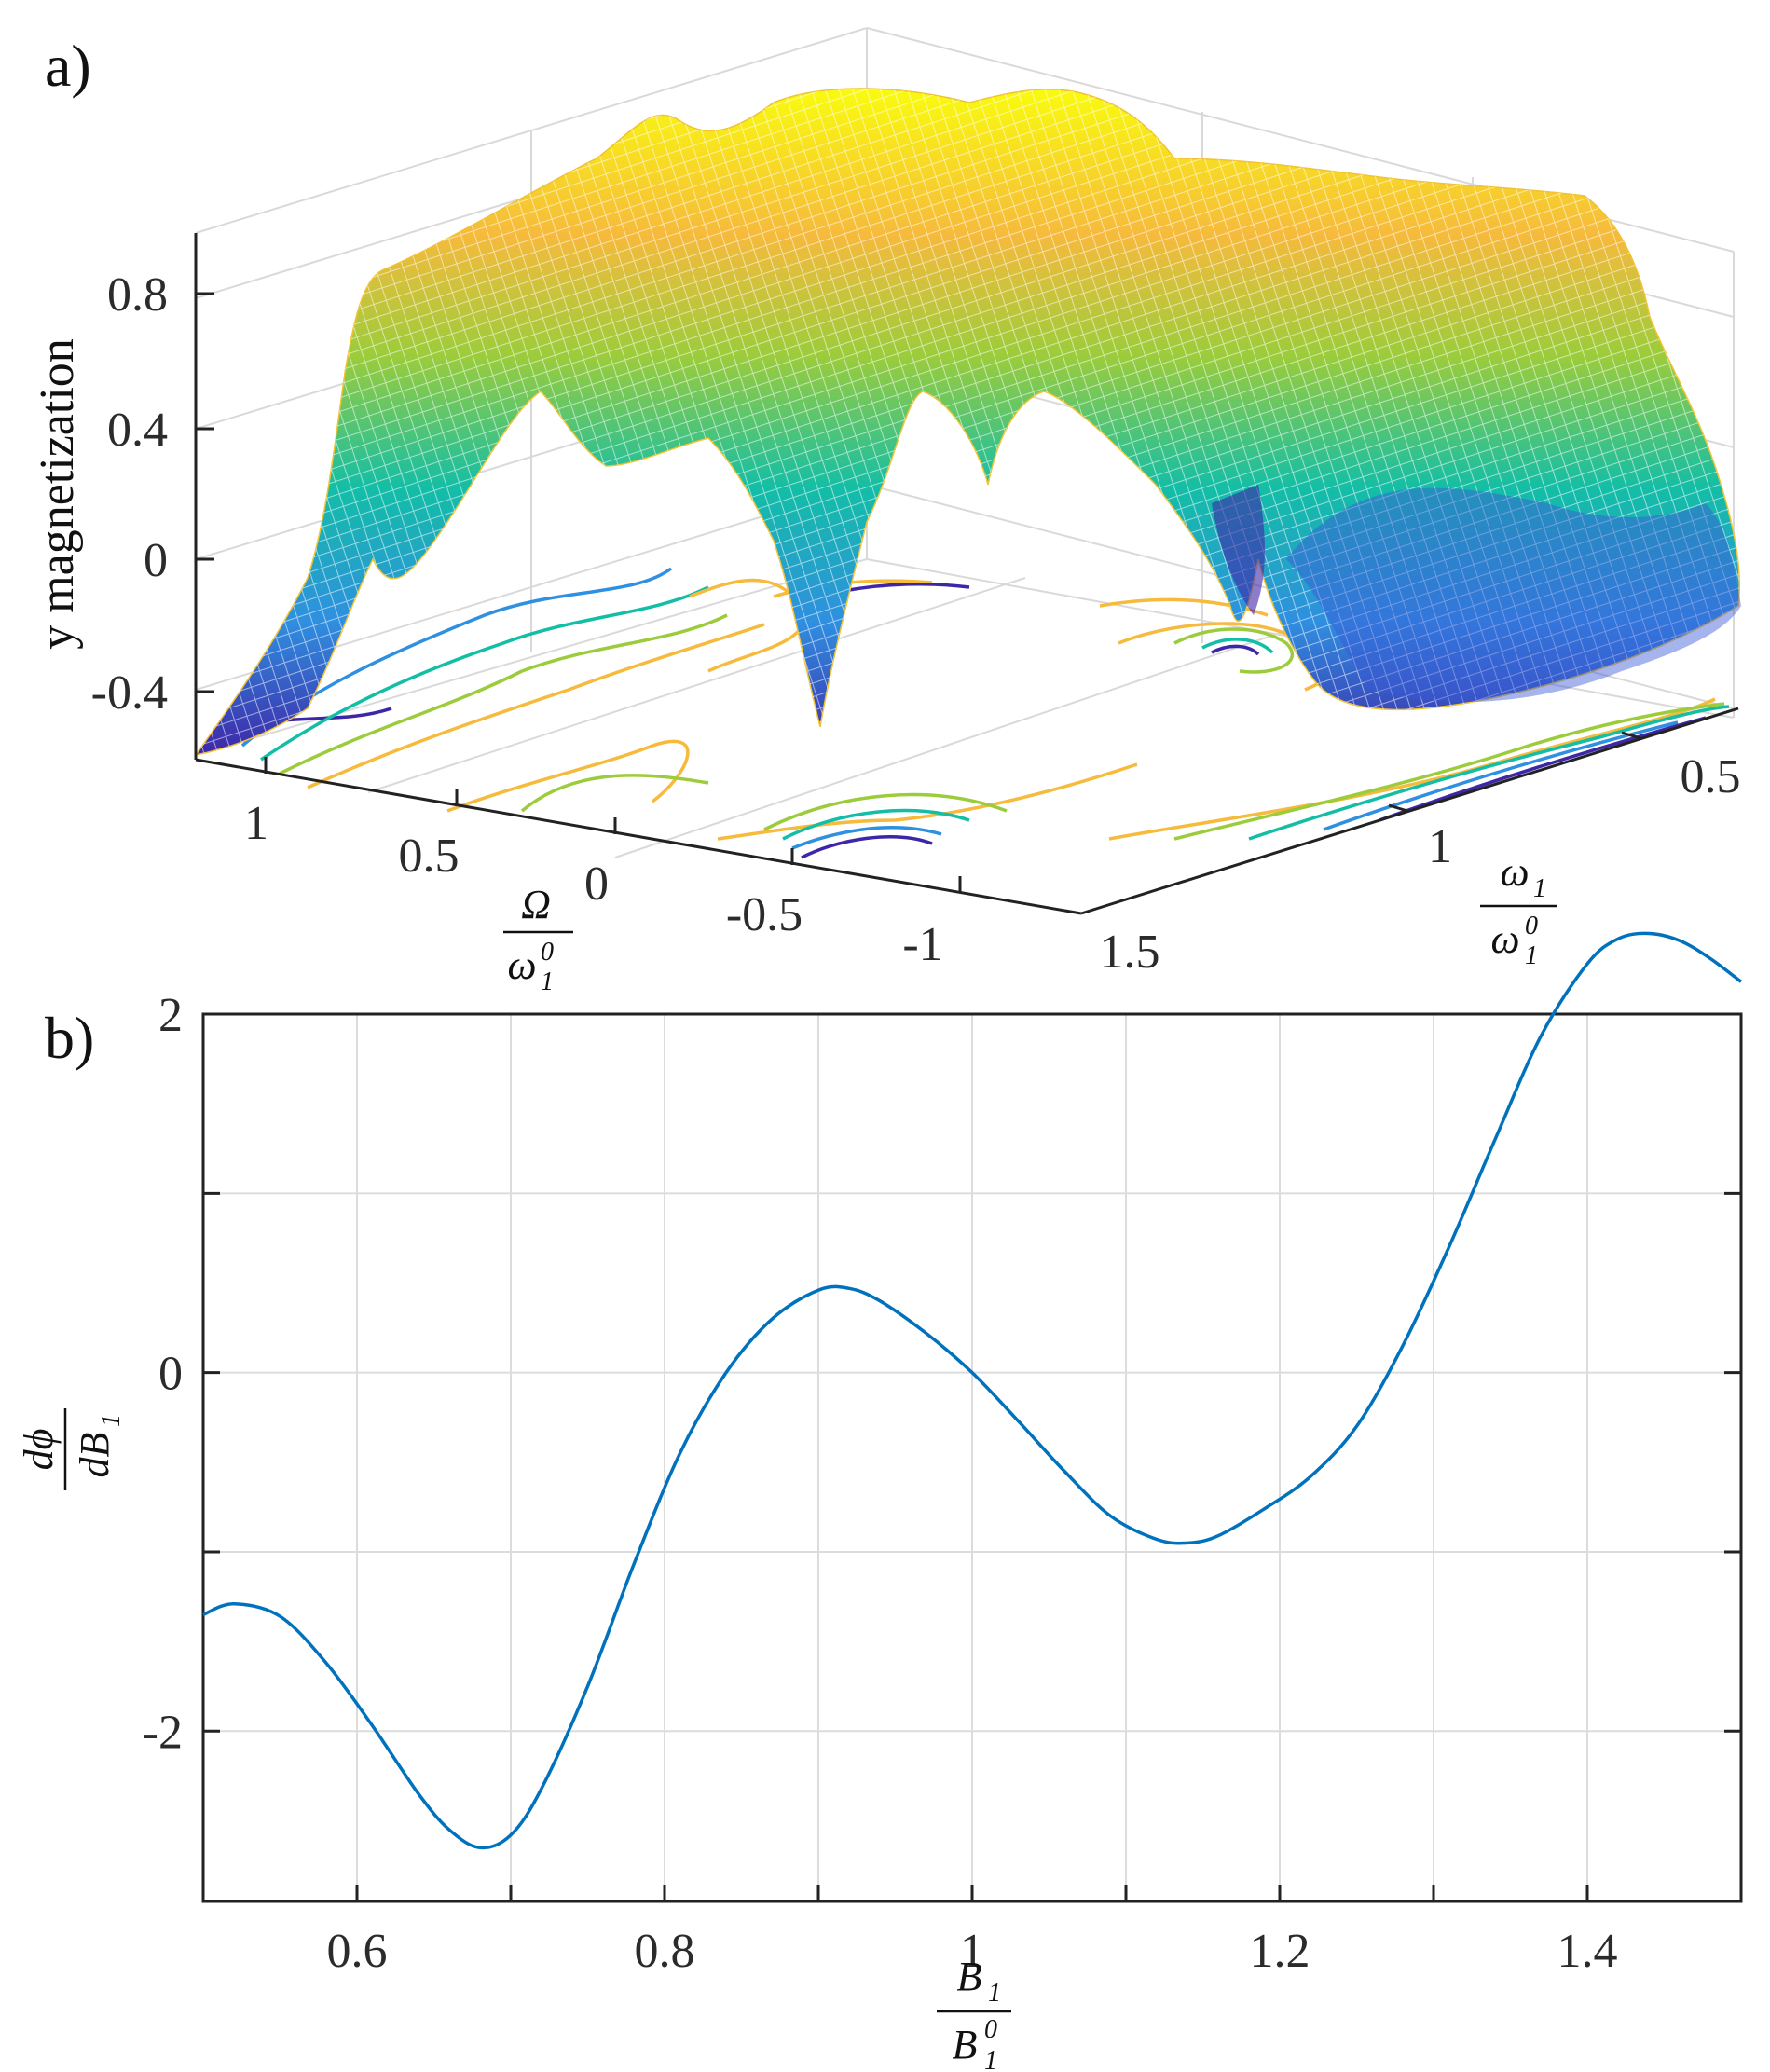 The image size is (1770, 2072). Describe the element at coordinates (1130, 952) in the screenshot. I see `y-tick-1.5: 1.5` at that location.